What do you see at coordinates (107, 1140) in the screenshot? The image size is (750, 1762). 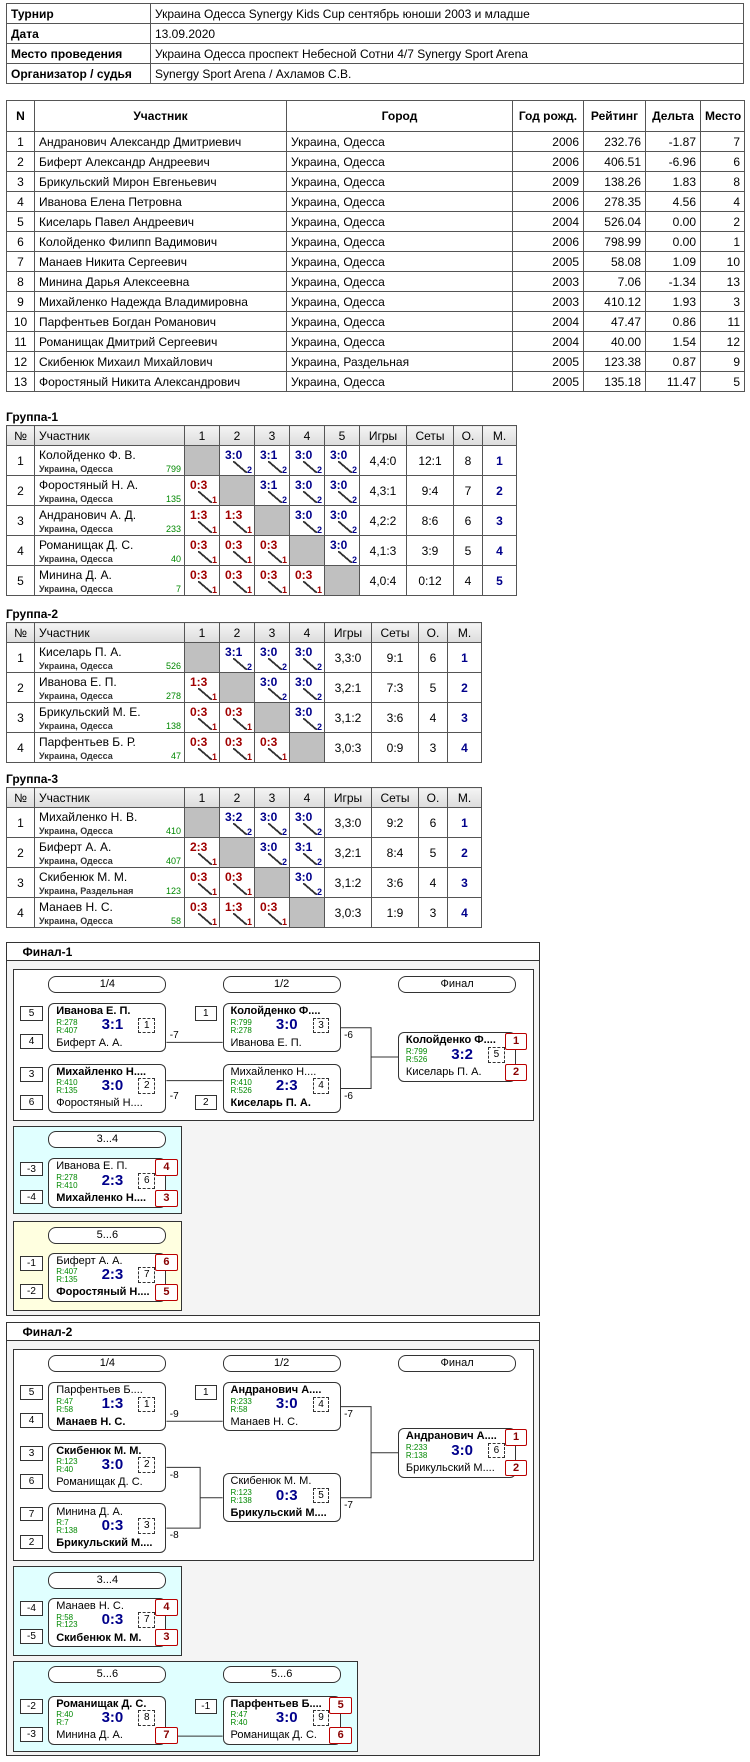 I see `round-header: 3...4` at bounding box center [107, 1140].